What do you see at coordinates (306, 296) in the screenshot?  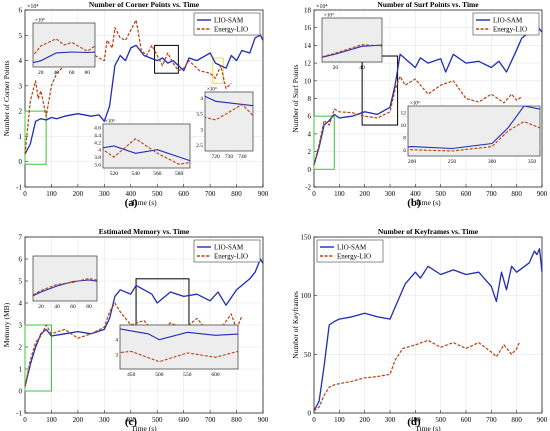 I see `y-tick-label: 100` at bounding box center [306, 296].